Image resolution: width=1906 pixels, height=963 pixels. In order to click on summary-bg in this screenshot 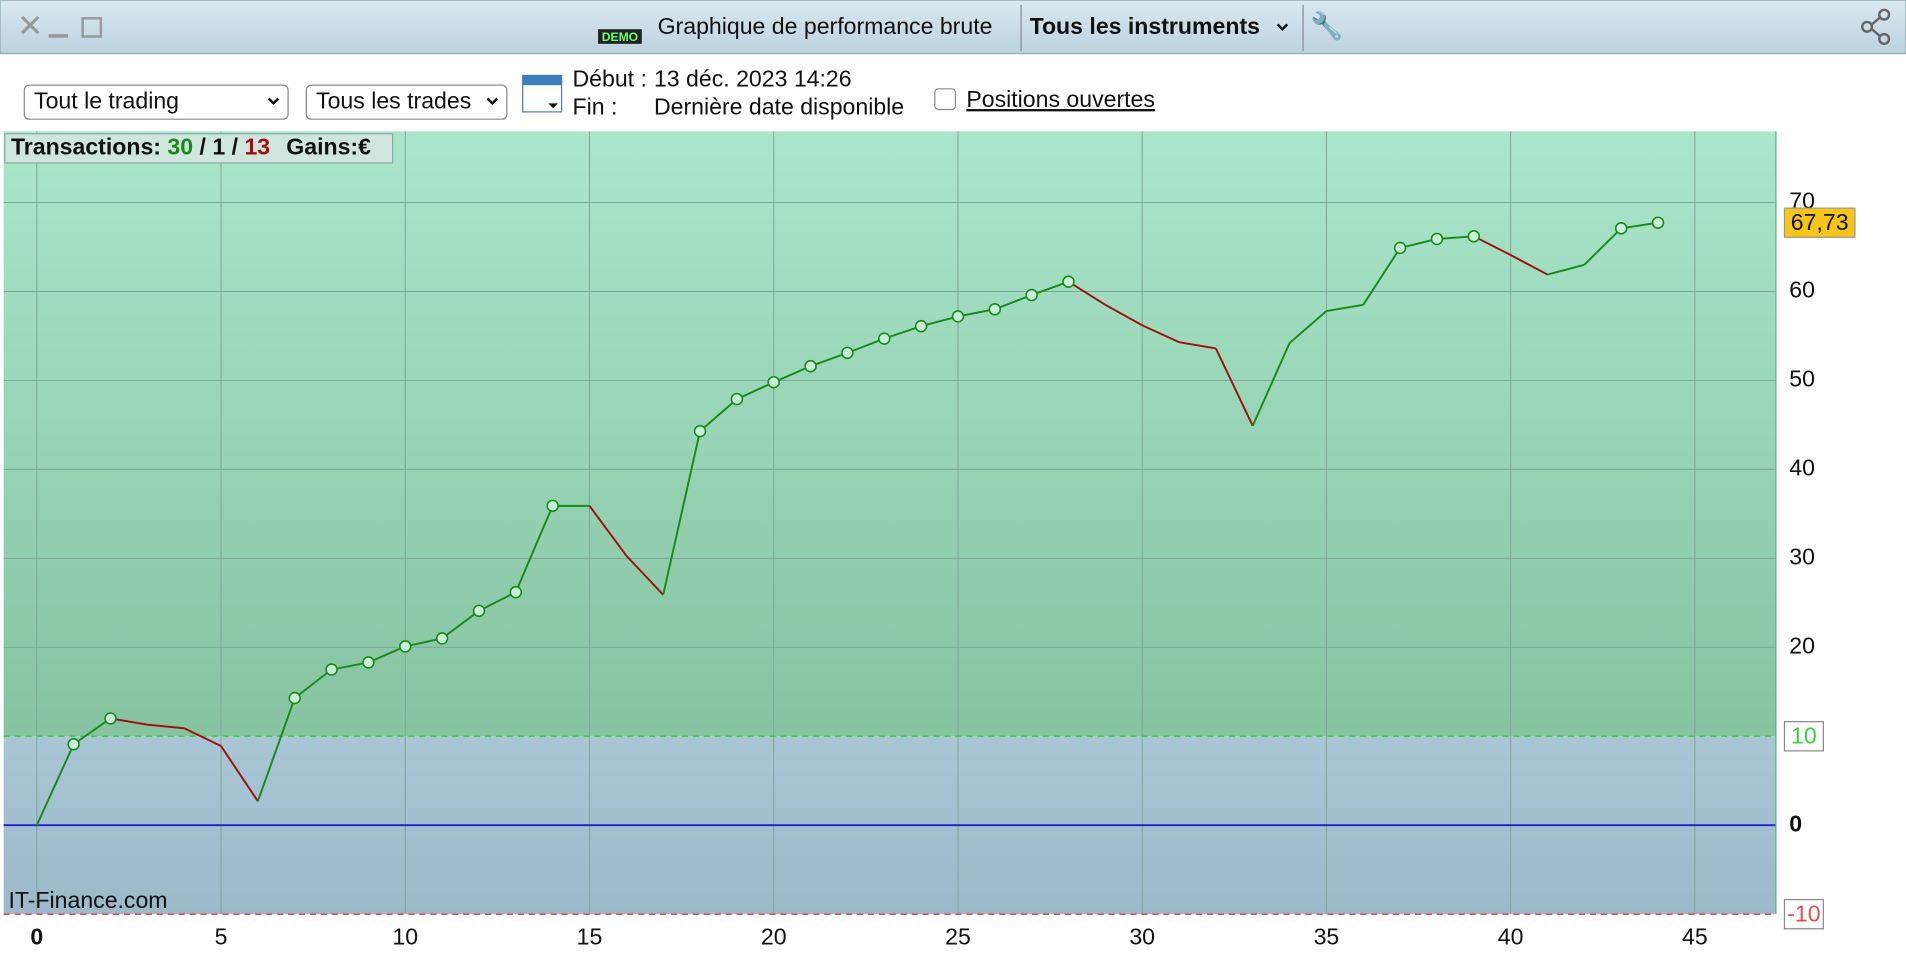, I will do `click(199, 148)`.